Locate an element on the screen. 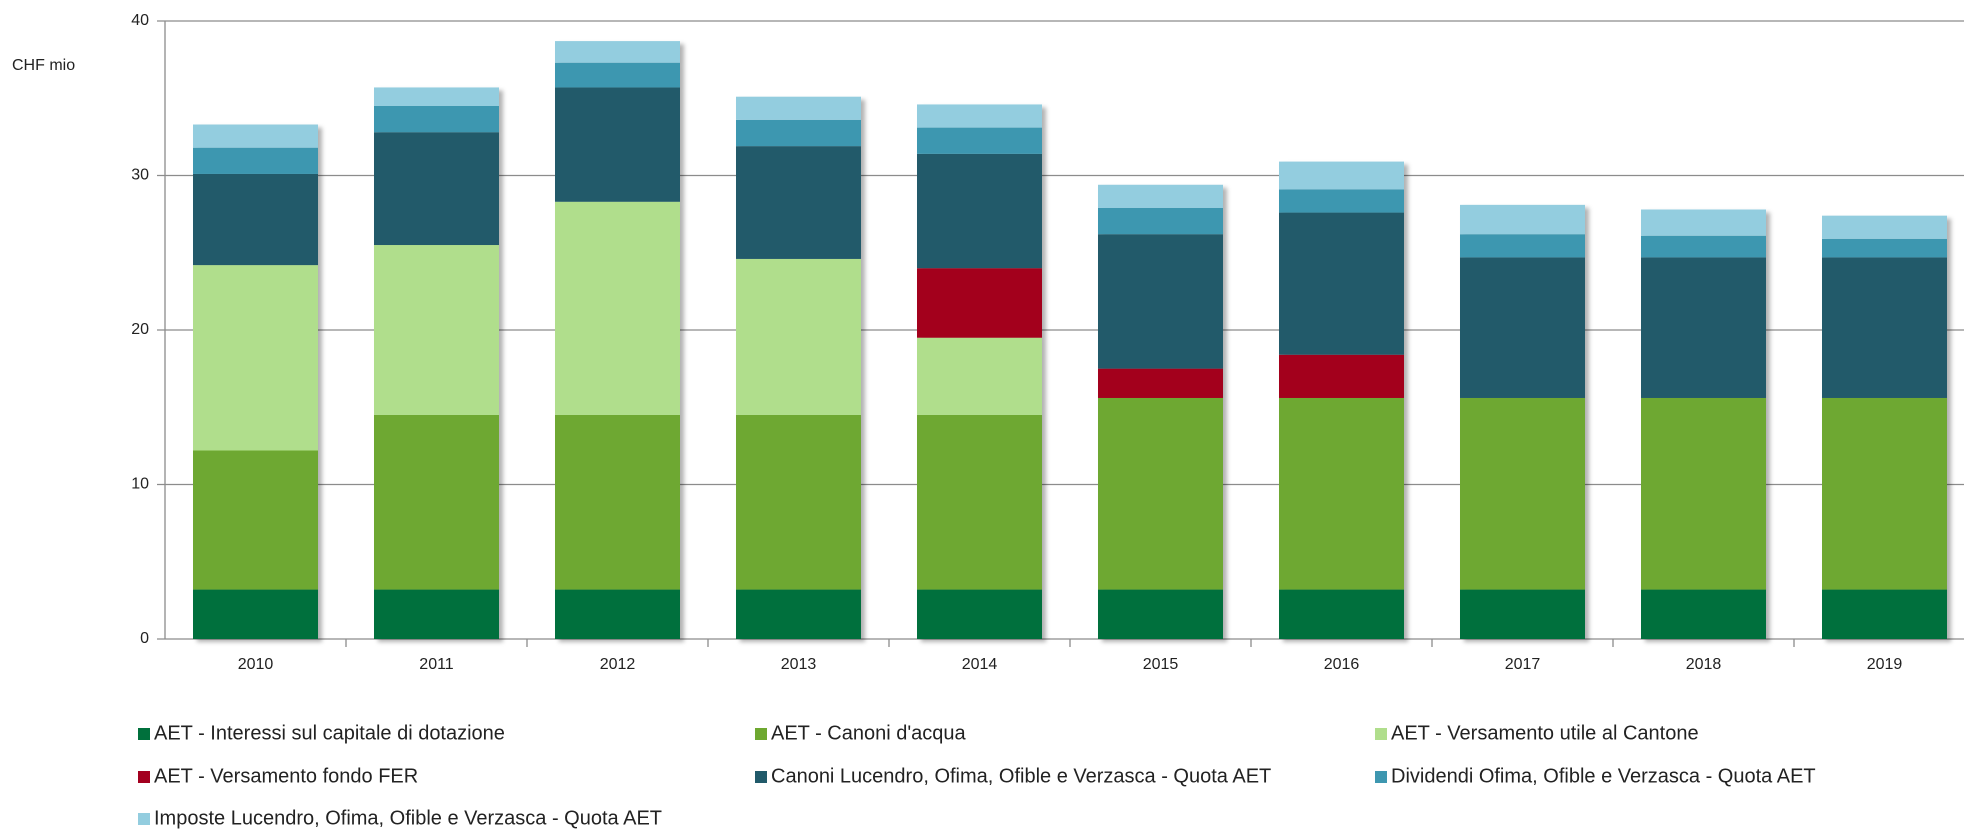 The image size is (1964, 831). x-tick-label: 2019 is located at coordinates (1885, 664).